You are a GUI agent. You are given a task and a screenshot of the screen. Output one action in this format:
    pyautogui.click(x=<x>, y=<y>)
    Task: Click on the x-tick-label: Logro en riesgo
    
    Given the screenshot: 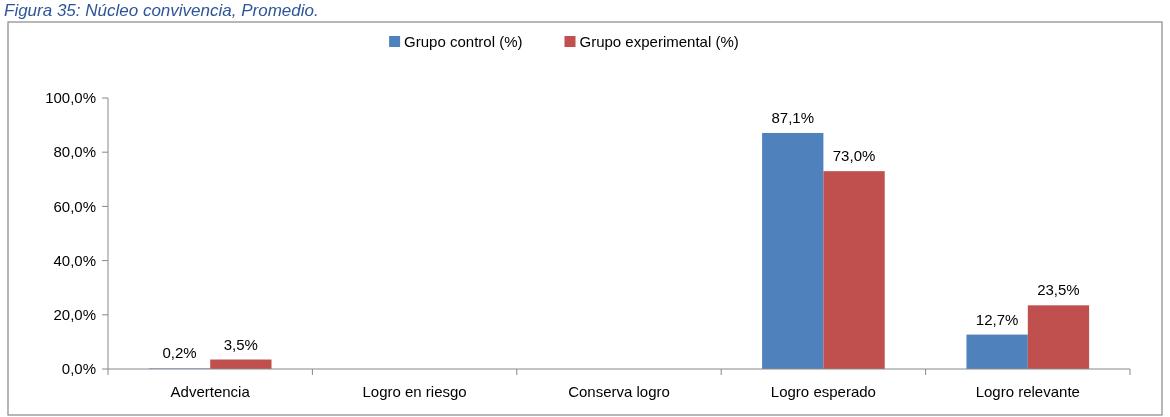 What is the action you would take?
    pyautogui.click(x=414, y=391)
    